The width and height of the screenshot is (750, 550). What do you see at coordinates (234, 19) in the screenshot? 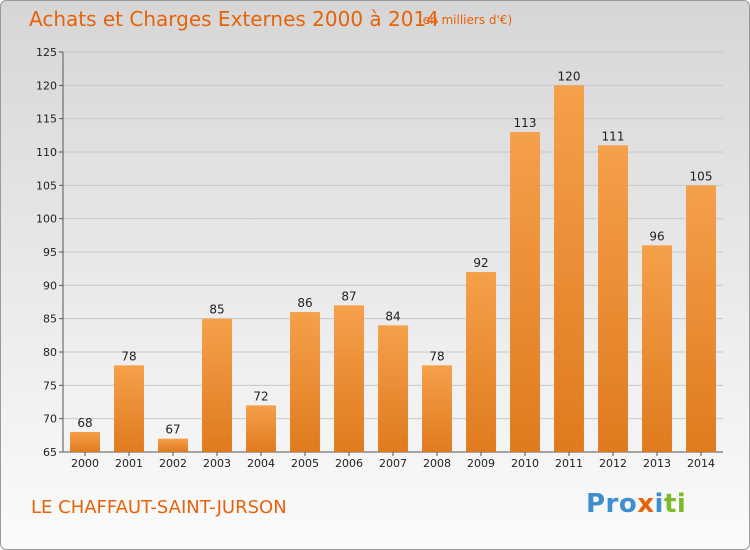
I see `chart-title: Achats et Charges Externes 2000 à 2014` at bounding box center [234, 19].